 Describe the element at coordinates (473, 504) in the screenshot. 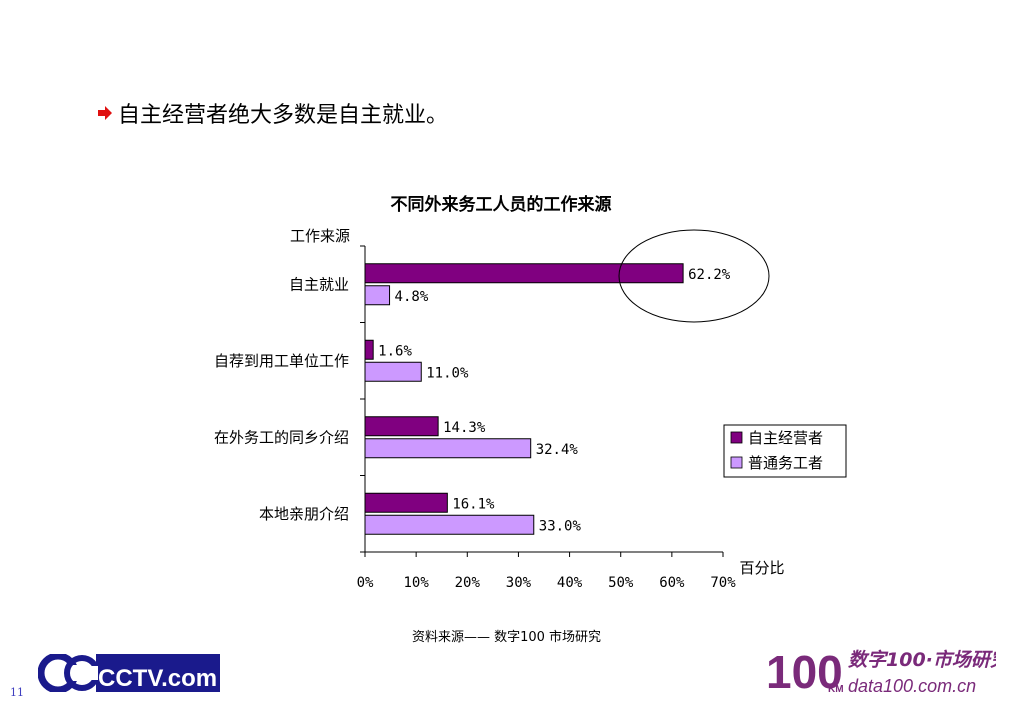

I see `bar-value-label: 16.1%` at that location.